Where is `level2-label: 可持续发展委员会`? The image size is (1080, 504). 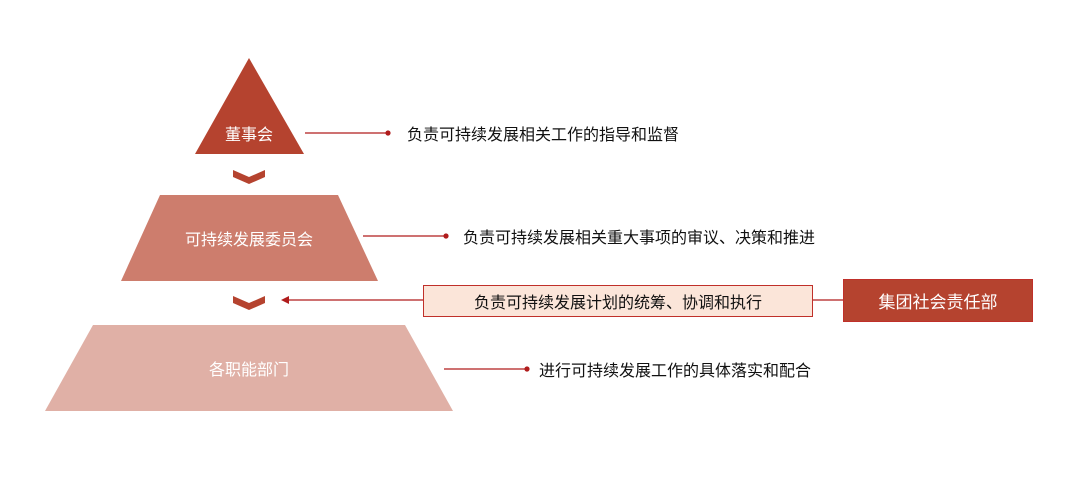 level2-label: 可持续发展委员会 is located at coordinates (249, 239).